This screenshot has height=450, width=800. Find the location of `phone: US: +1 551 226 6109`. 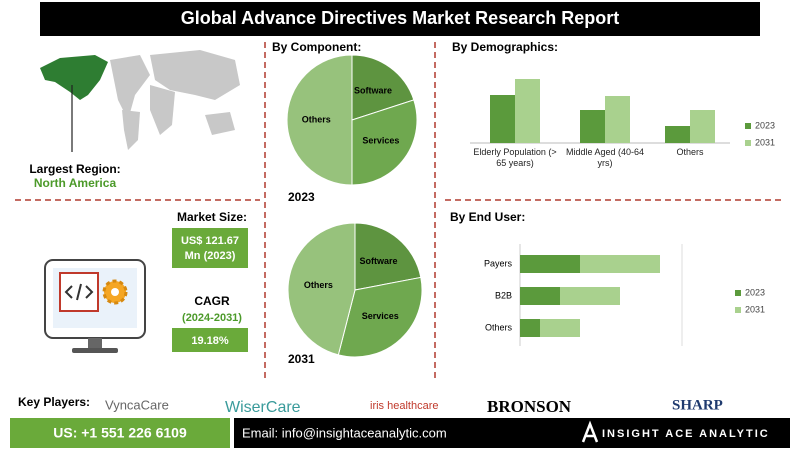

phone: US: +1 551 226 6109 is located at coordinates (120, 433).